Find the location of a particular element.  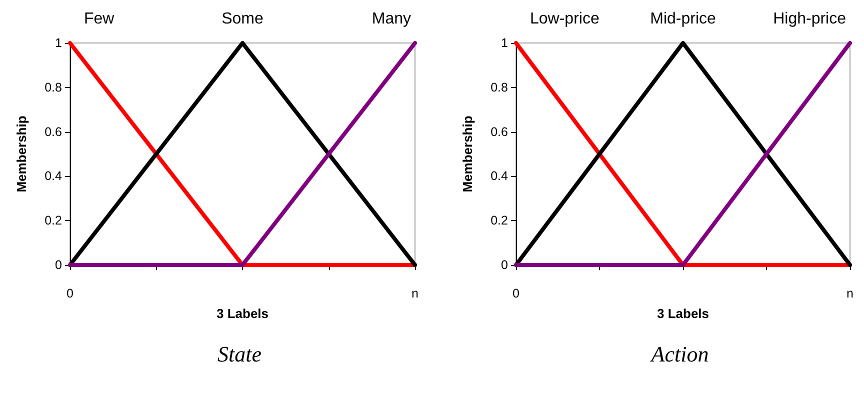

series-label: High-price is located at coordinates (809, 19).